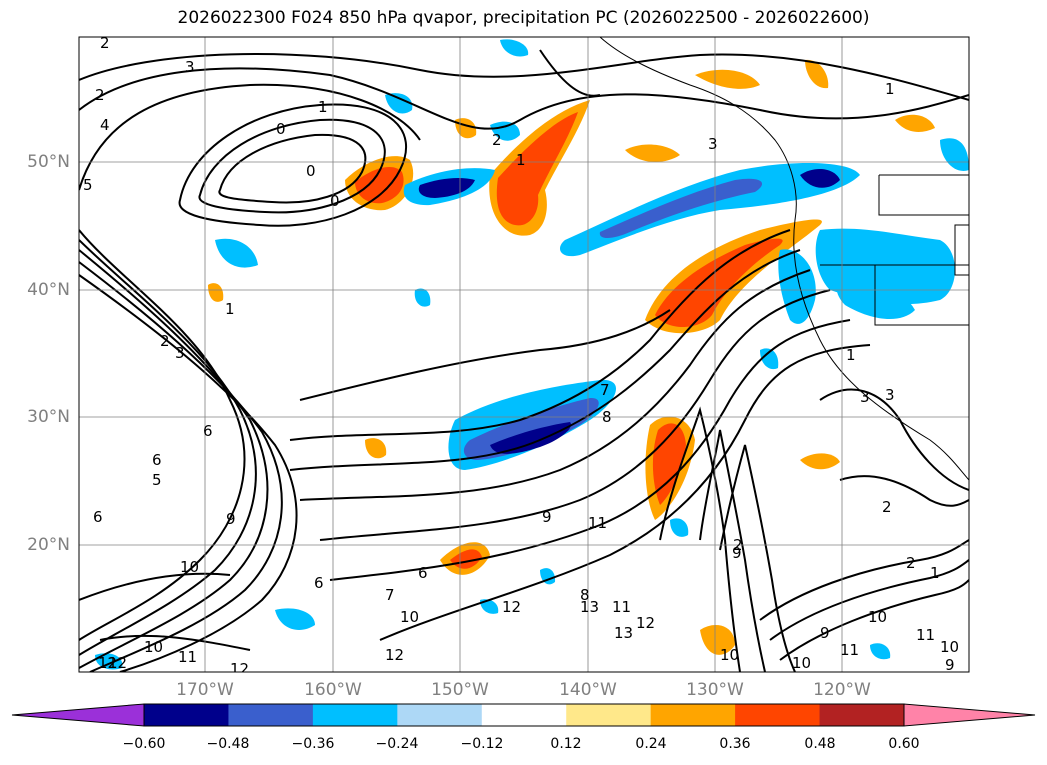  What do you see at coordinates (313, 744) in the screenshot?
I see `colorbar-tick: −0.36` at bounding box center [313, 744].